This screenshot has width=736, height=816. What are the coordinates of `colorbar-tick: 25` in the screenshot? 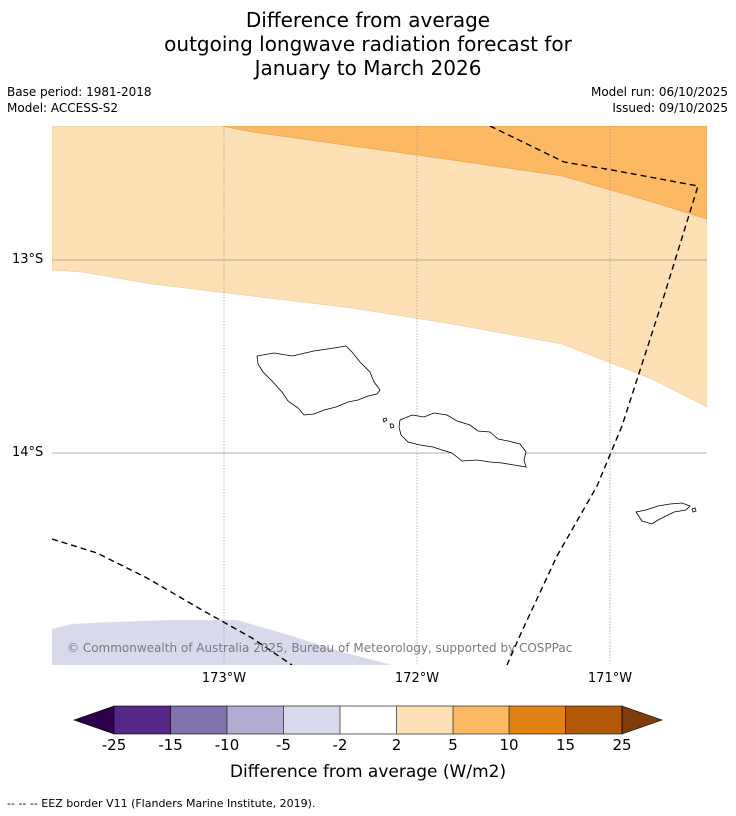 It's located at (622, 745).